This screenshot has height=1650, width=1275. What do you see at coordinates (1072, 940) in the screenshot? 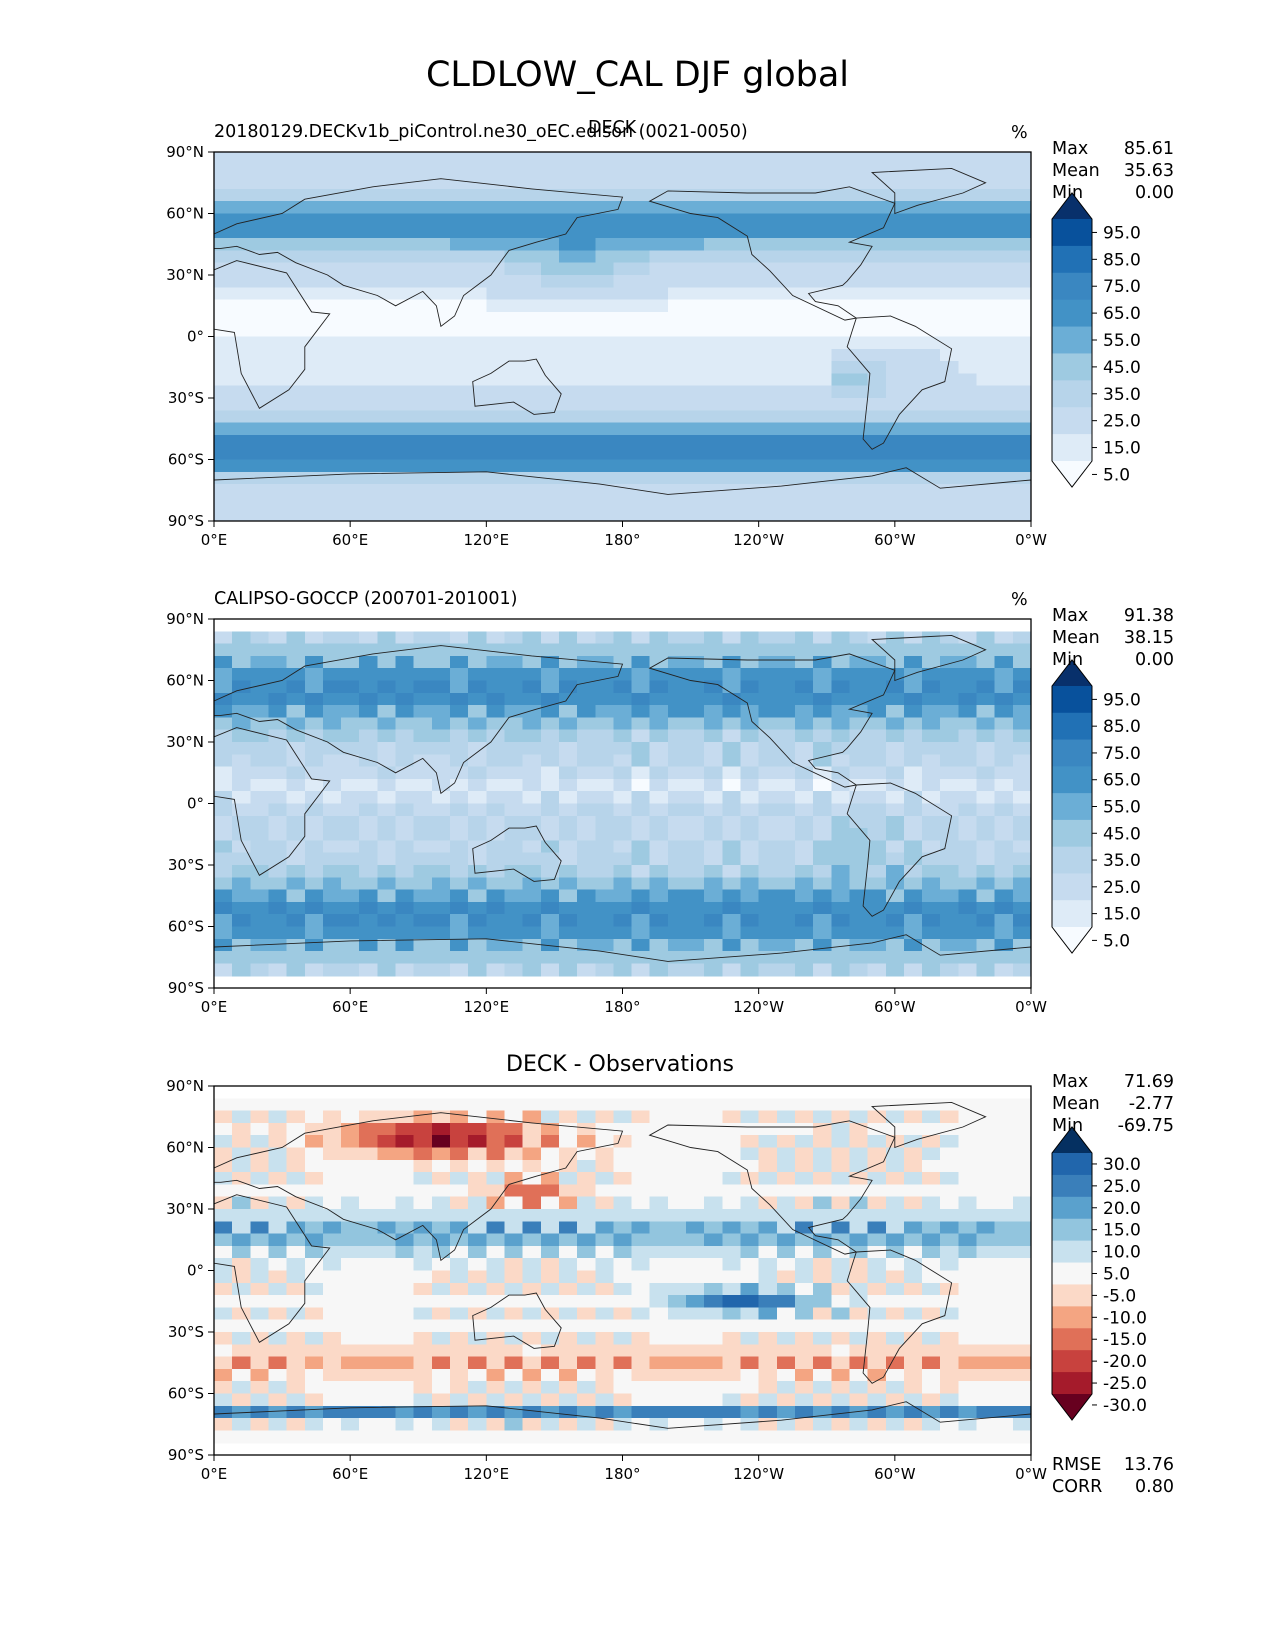
I see `colorbar-extend-bottom` at bounding box center [1072, 940].